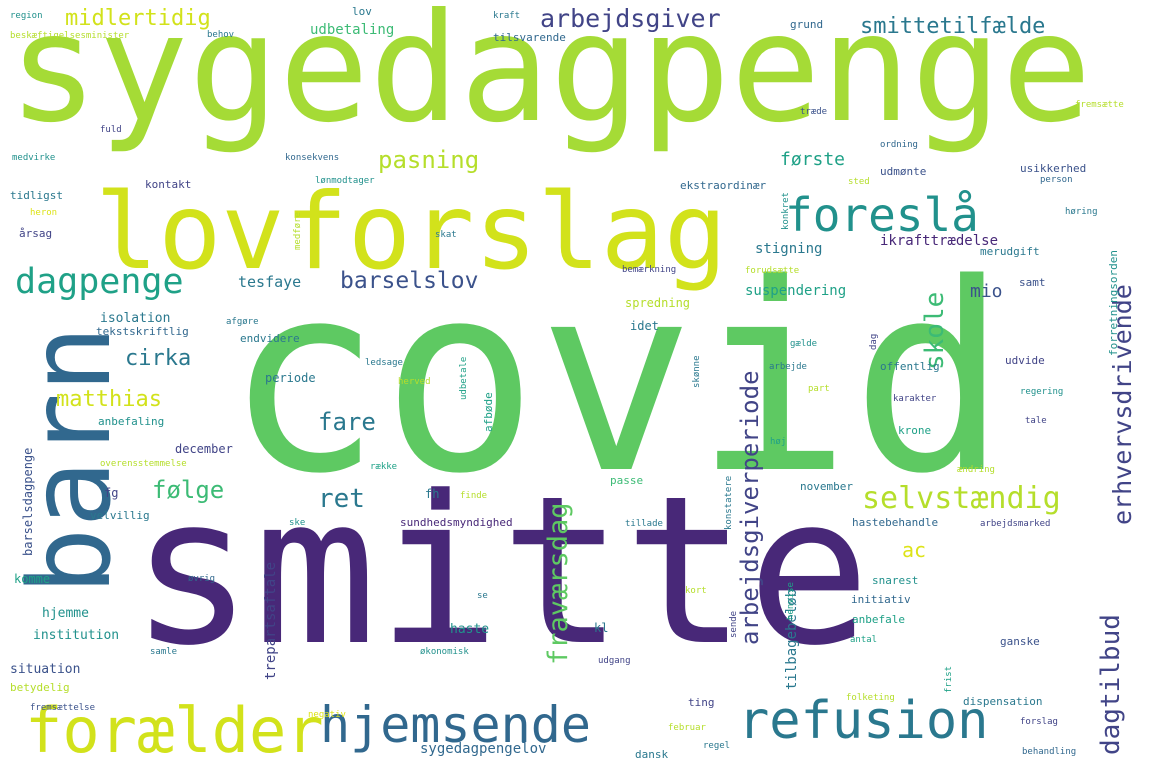  Describe the element at coordinates (131, 421) in the screenshot. I see `word-106: anbefaling` at that location.